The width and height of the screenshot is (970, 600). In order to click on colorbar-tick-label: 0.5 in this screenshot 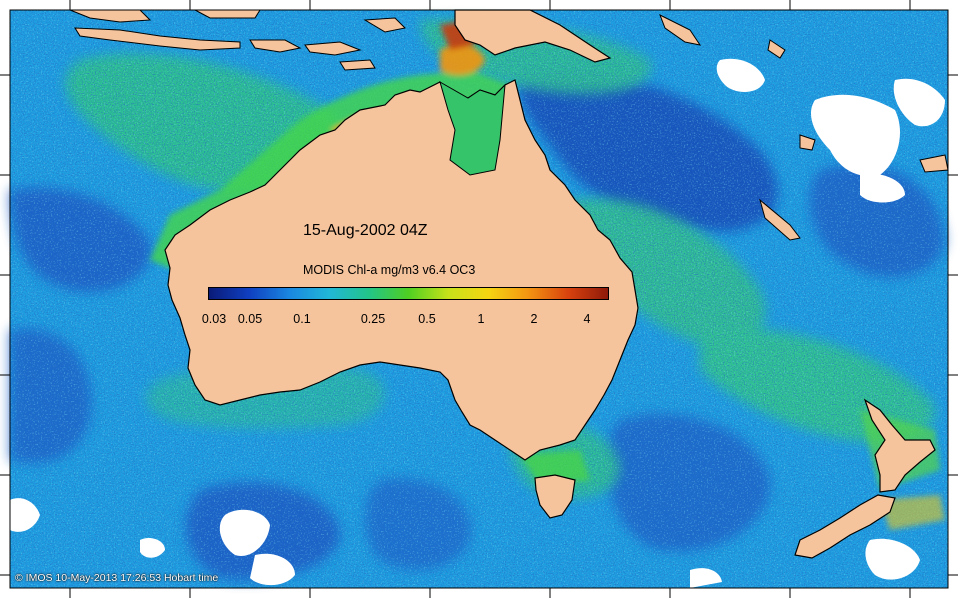, I will do `click(427, 319)`.